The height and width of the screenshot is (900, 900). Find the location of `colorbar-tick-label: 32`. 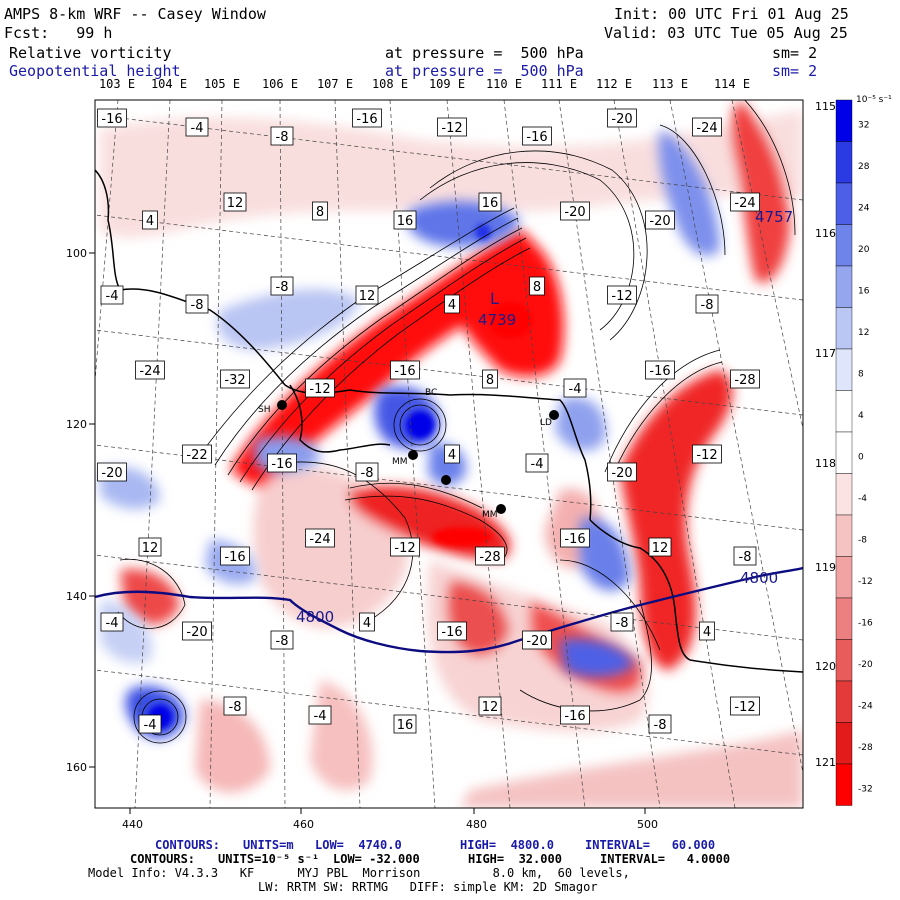

colorbar-tick-label: 32 is located at coordinates (863, 126).